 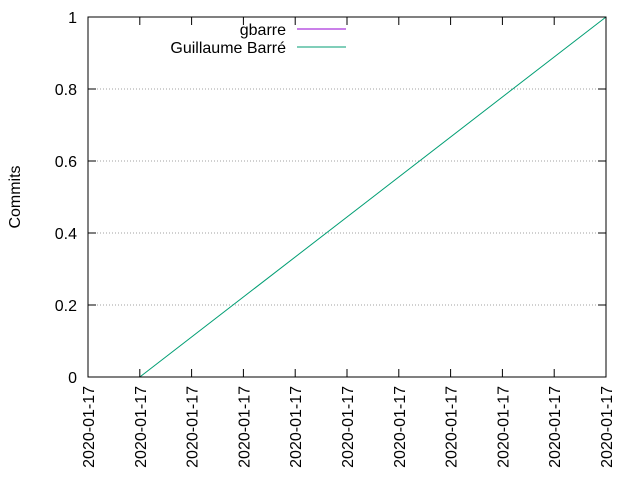 I want to click on legend-label: Guillaume Barré, so click(x=228, y=48).